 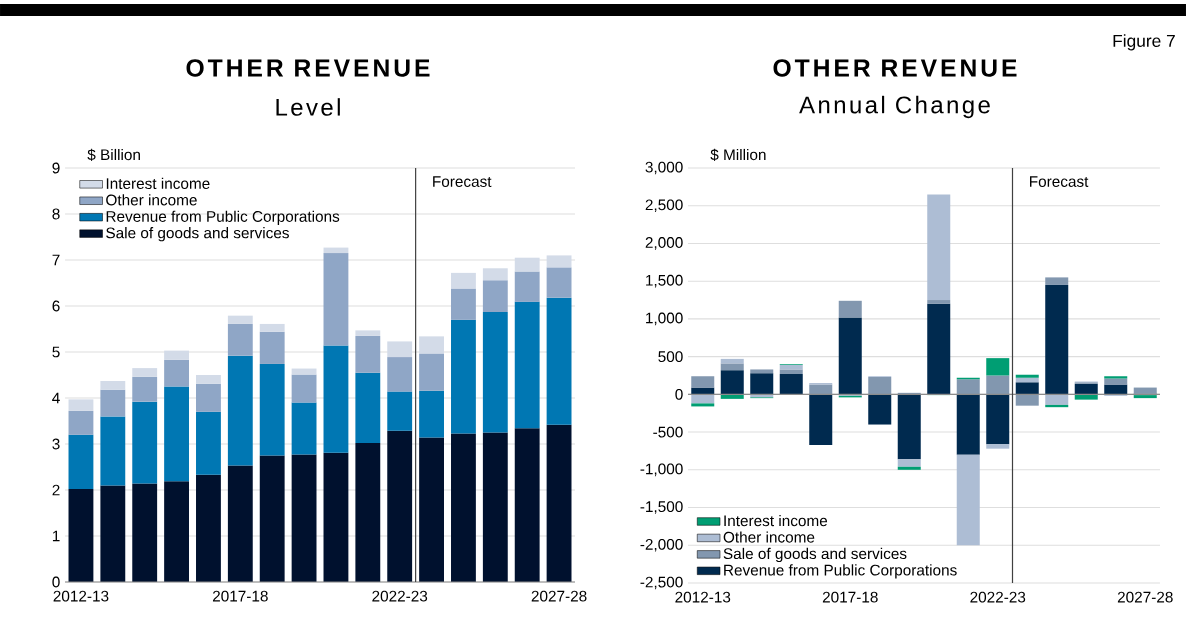 What do you see at coordinates (56, 398) in the screenshot?
I see `y-tick-label: 4` at bounding box center [56, 398].